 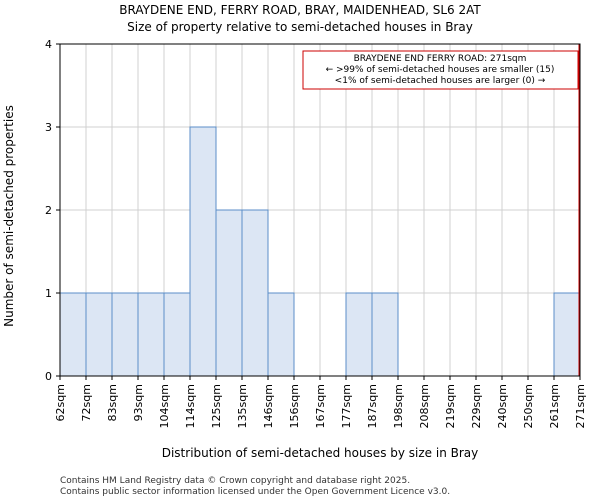 I want to click on x-tick-label: 177sqm, so click(x=346, y=406).